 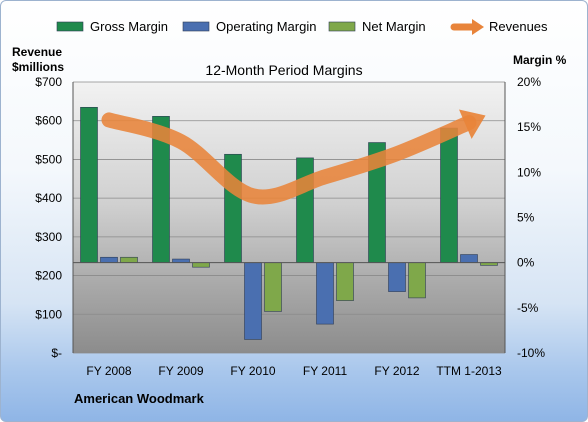 What do you see at coordinates (526, 263) in the screenshot?
I see `right-tick-label: 0%` at bounding box center [526, 263].